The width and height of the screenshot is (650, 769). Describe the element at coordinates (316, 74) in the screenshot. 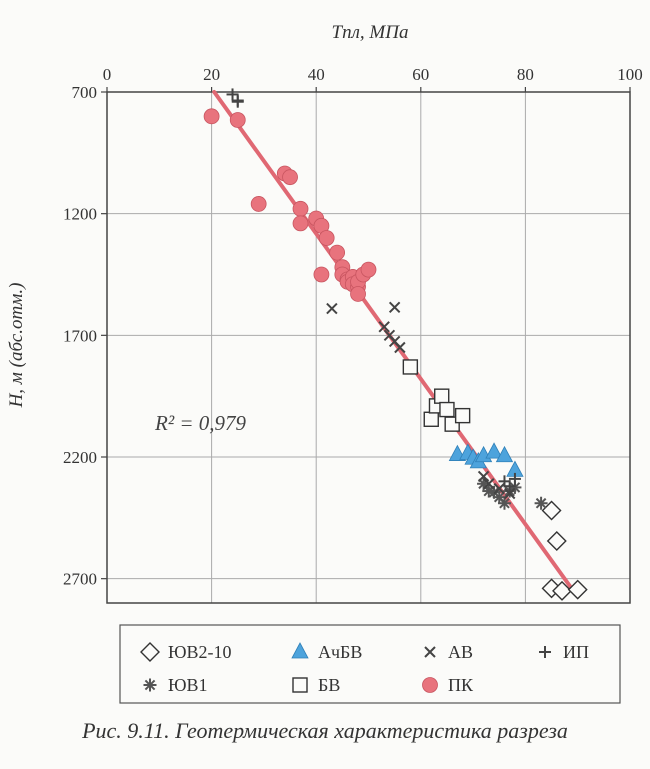

I see `x-tick-label: 40` at that location.